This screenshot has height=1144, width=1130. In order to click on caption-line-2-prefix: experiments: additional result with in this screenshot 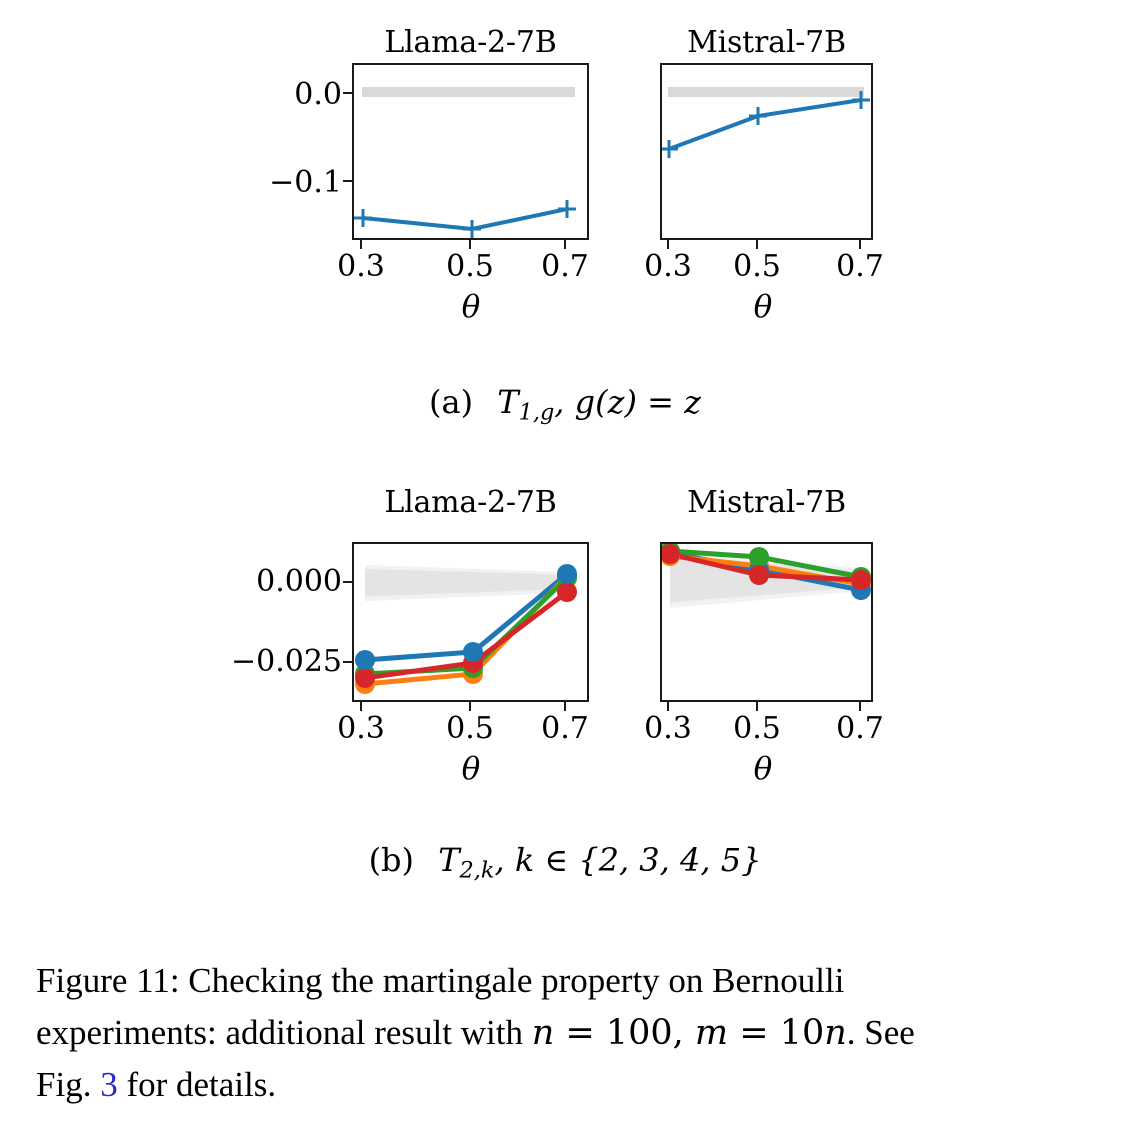, I will do `click(284, 1032)`.